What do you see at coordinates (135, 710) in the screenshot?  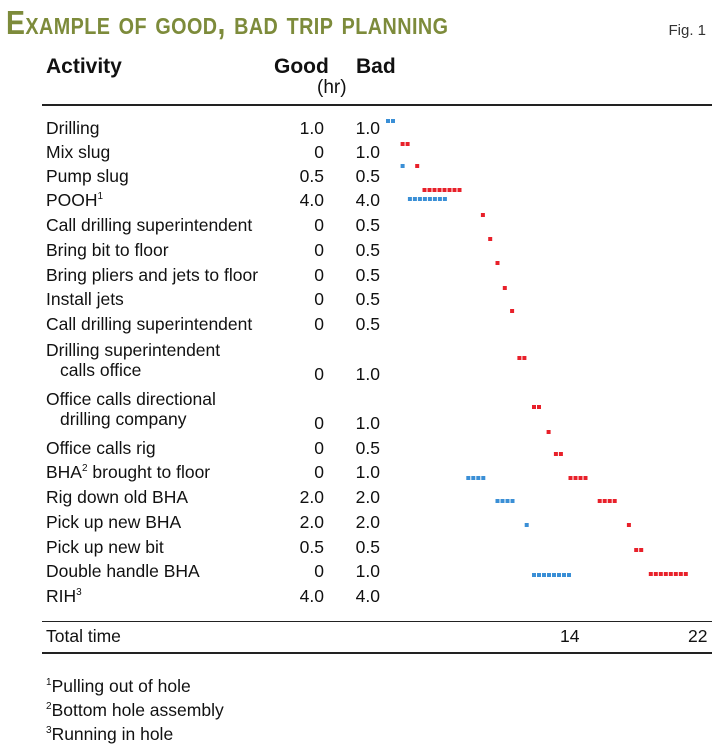 I see `footnote-2: 2Bottom hole assembly` at bounding box center [135, 710].